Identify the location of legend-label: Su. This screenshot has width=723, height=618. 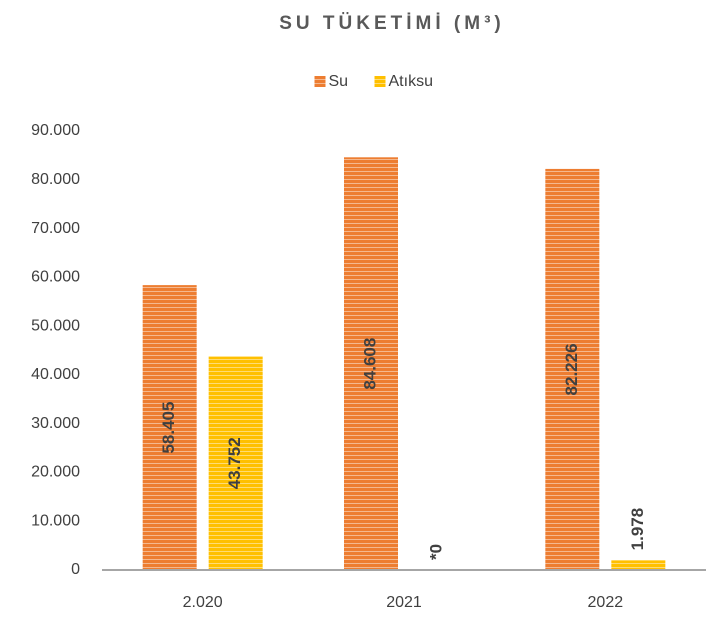
(339, 81).